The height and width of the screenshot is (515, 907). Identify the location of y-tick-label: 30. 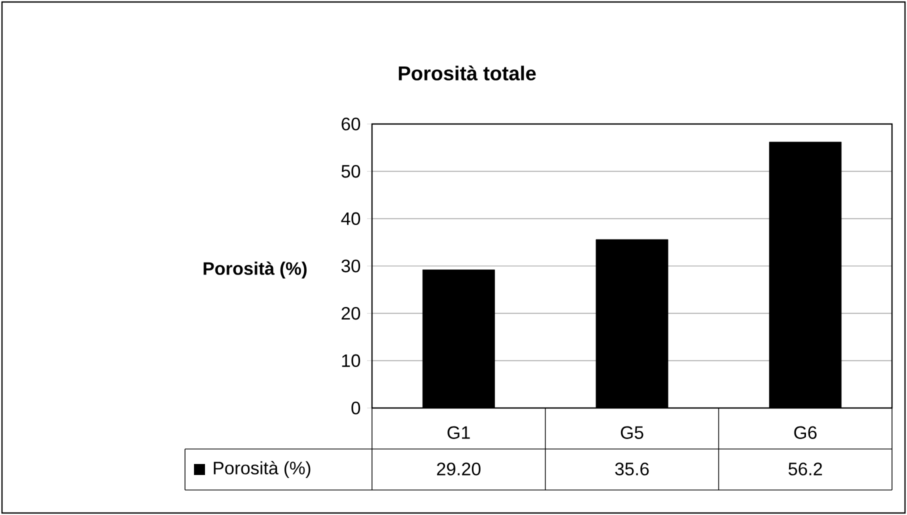
(350, 266).